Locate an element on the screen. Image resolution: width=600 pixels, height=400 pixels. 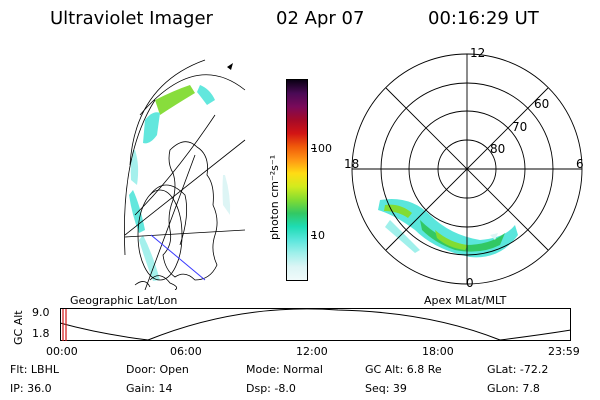
lat-circle-outer is located at coordinates (192, 95).